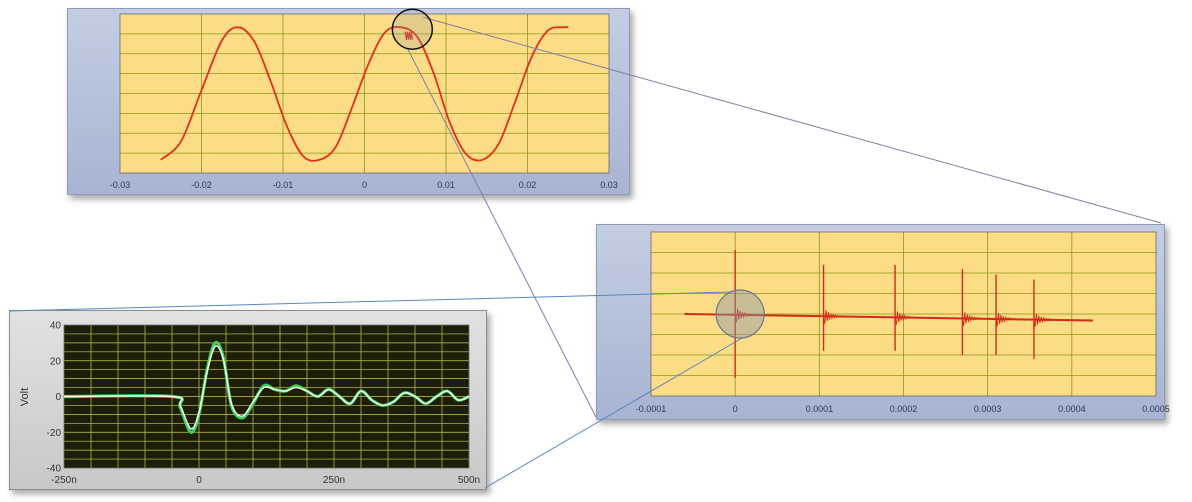 This screenshot has width=1192, height=502. I want to click on x-tick-label: -0.03, so click(120, 185).